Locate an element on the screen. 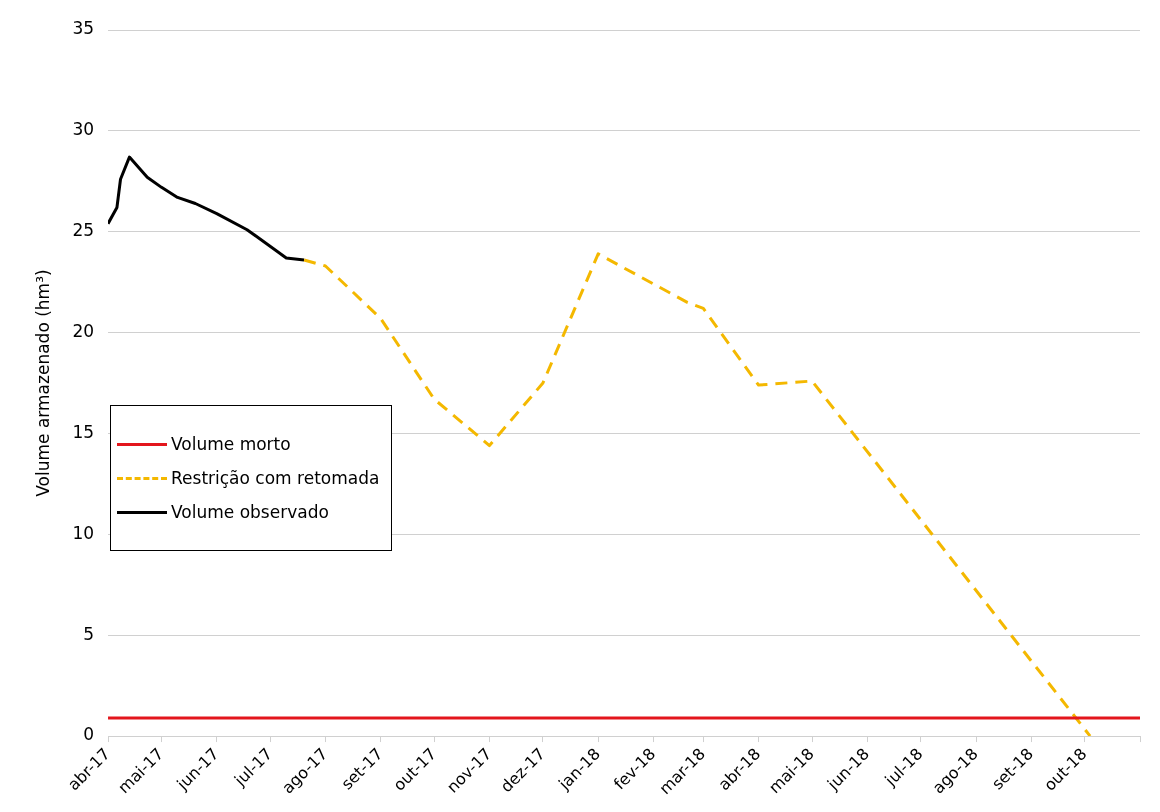  y-tick-label: 25 is located at coordinates (83, 230).